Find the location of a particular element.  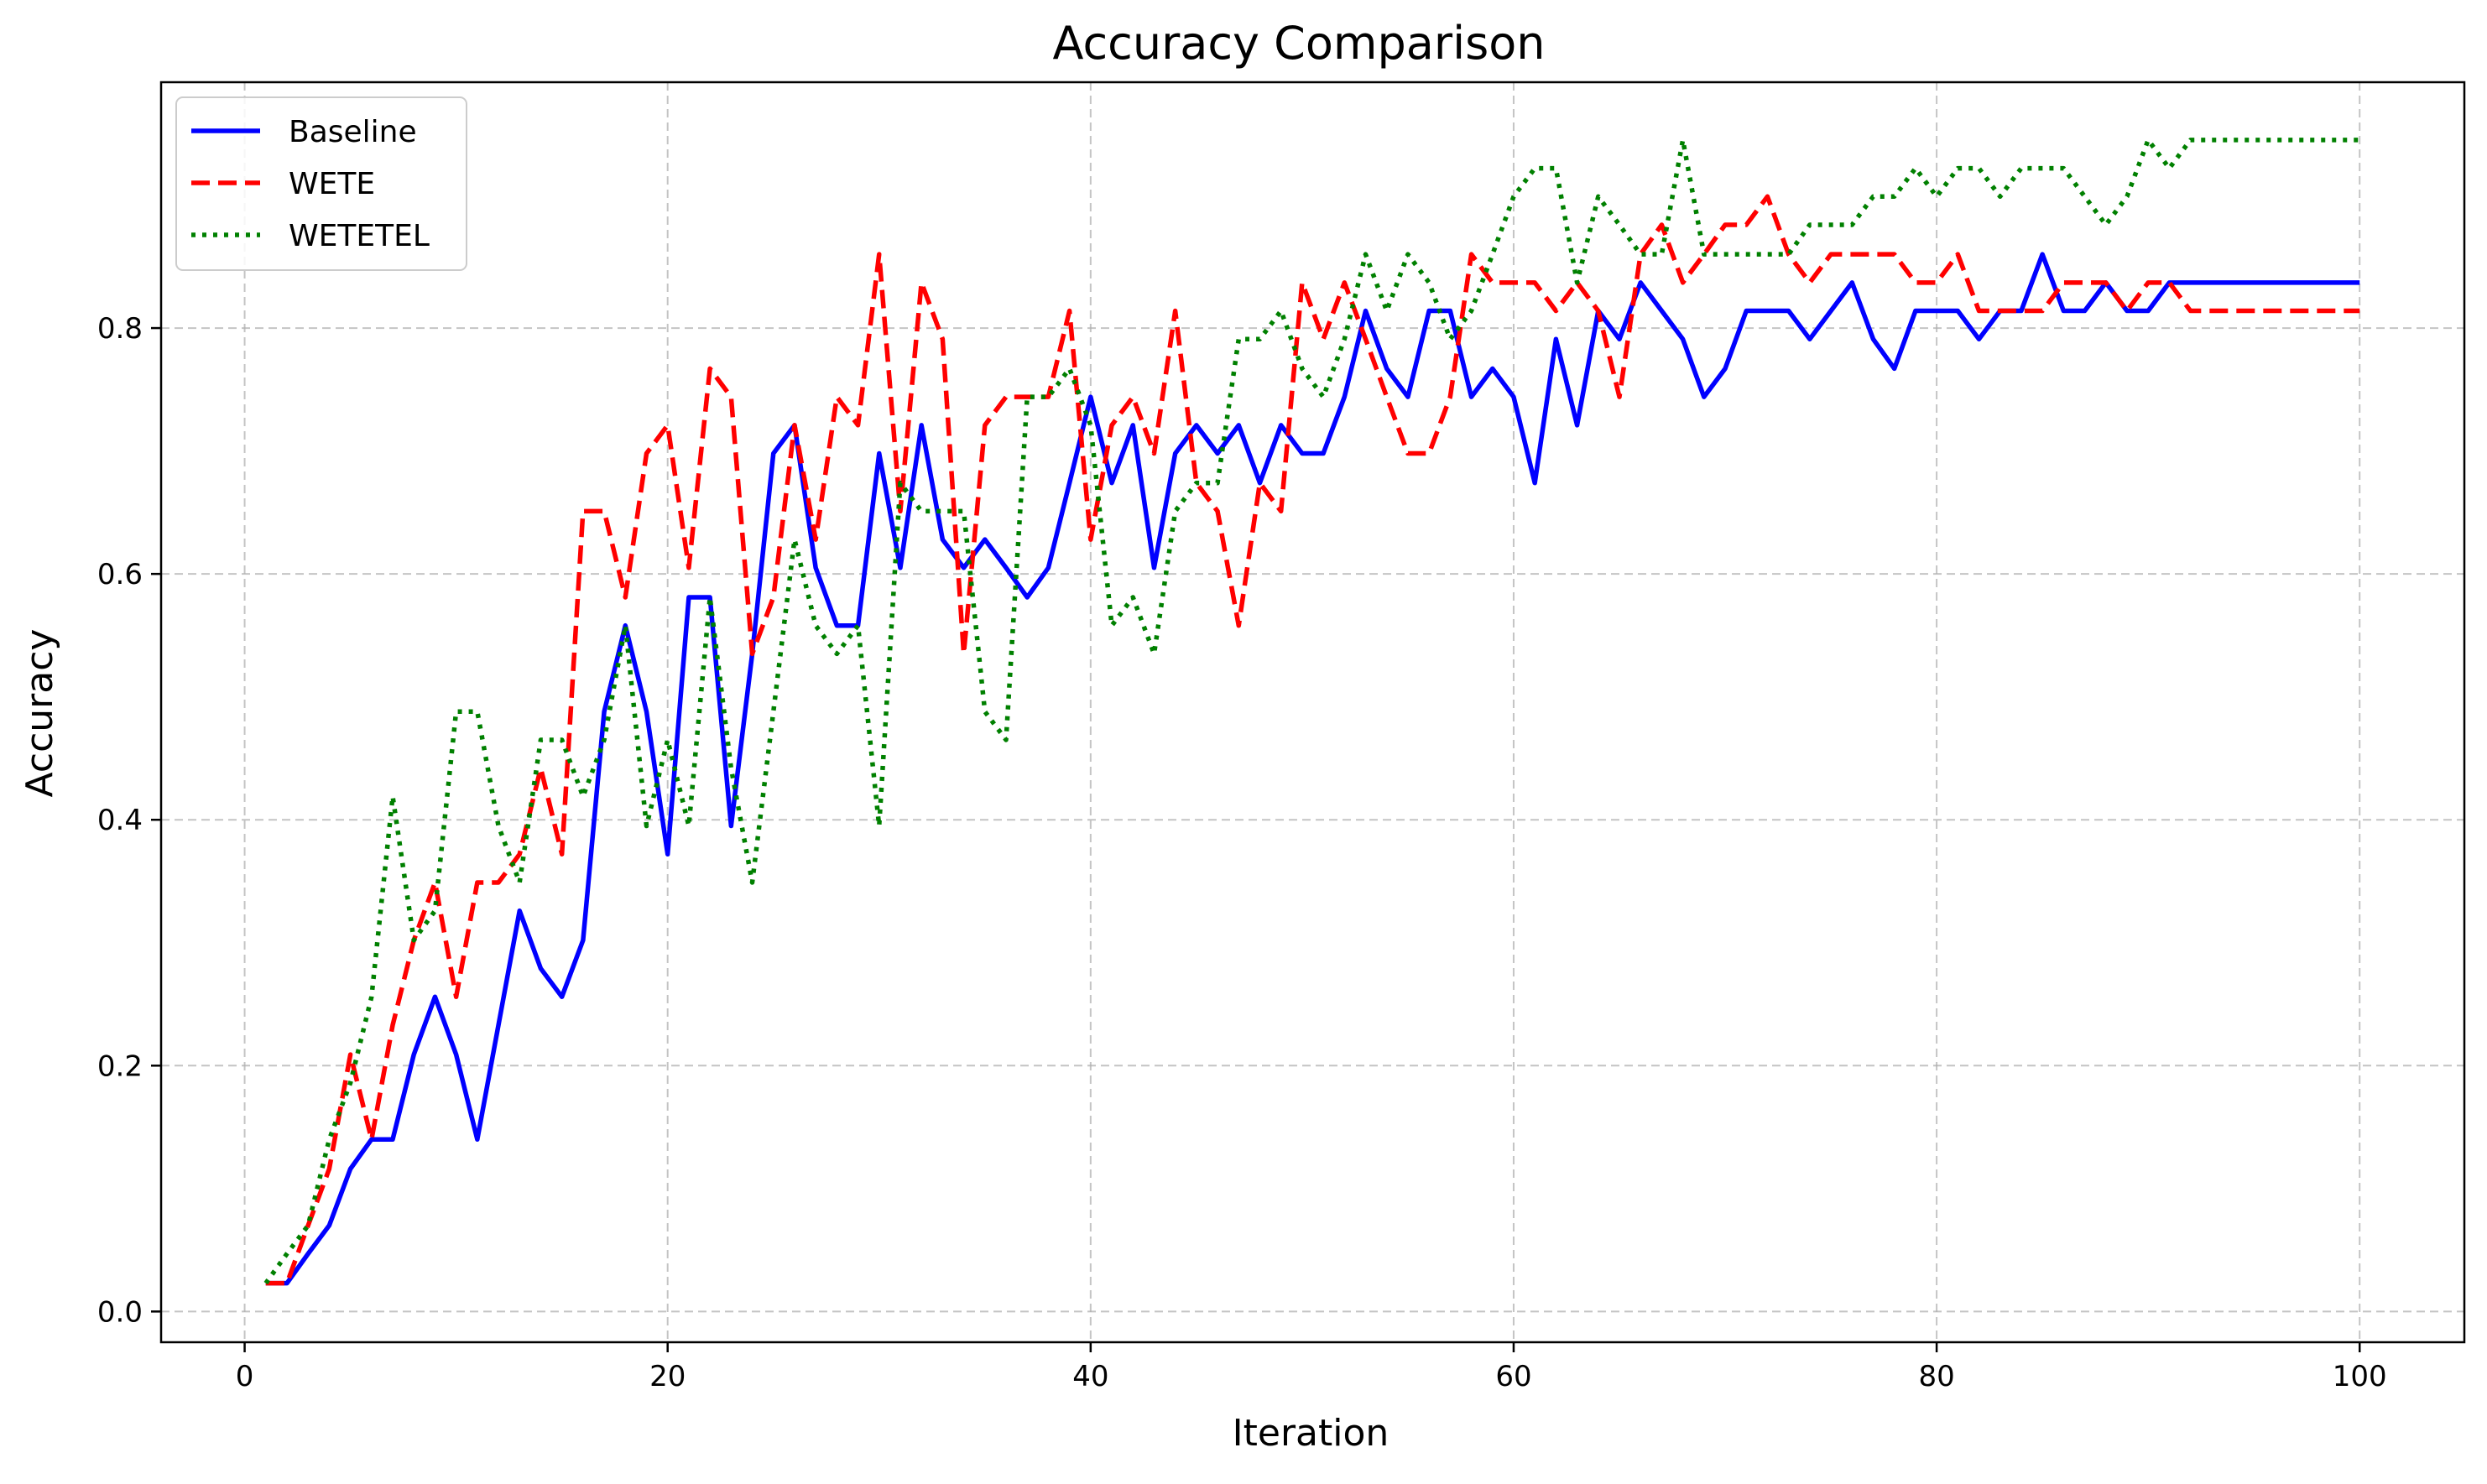

legend-box is located at coordinates (321, 183).